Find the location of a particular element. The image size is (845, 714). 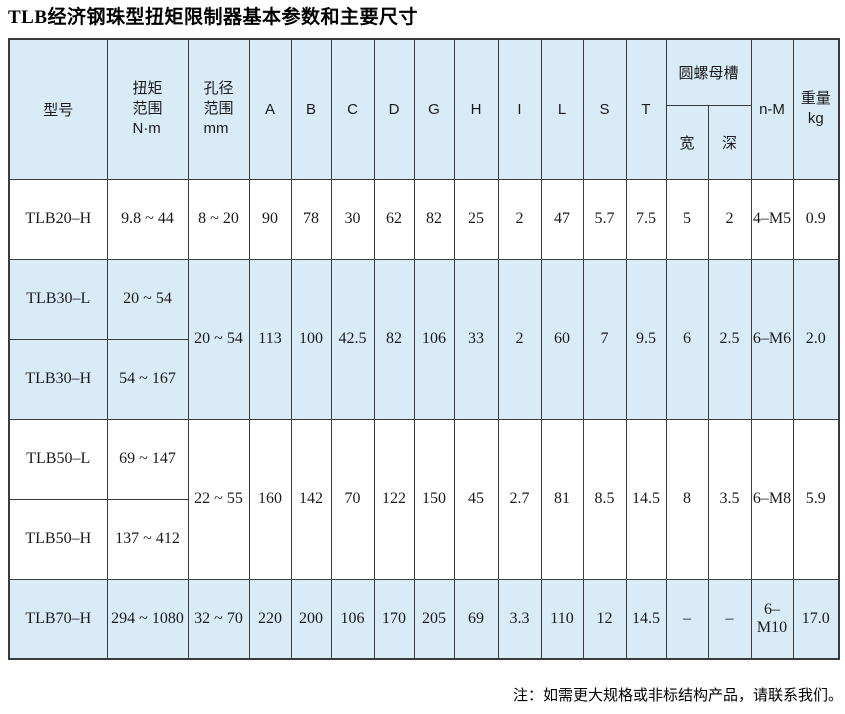

cell-g: 106 is located at coordinates (434, 339).